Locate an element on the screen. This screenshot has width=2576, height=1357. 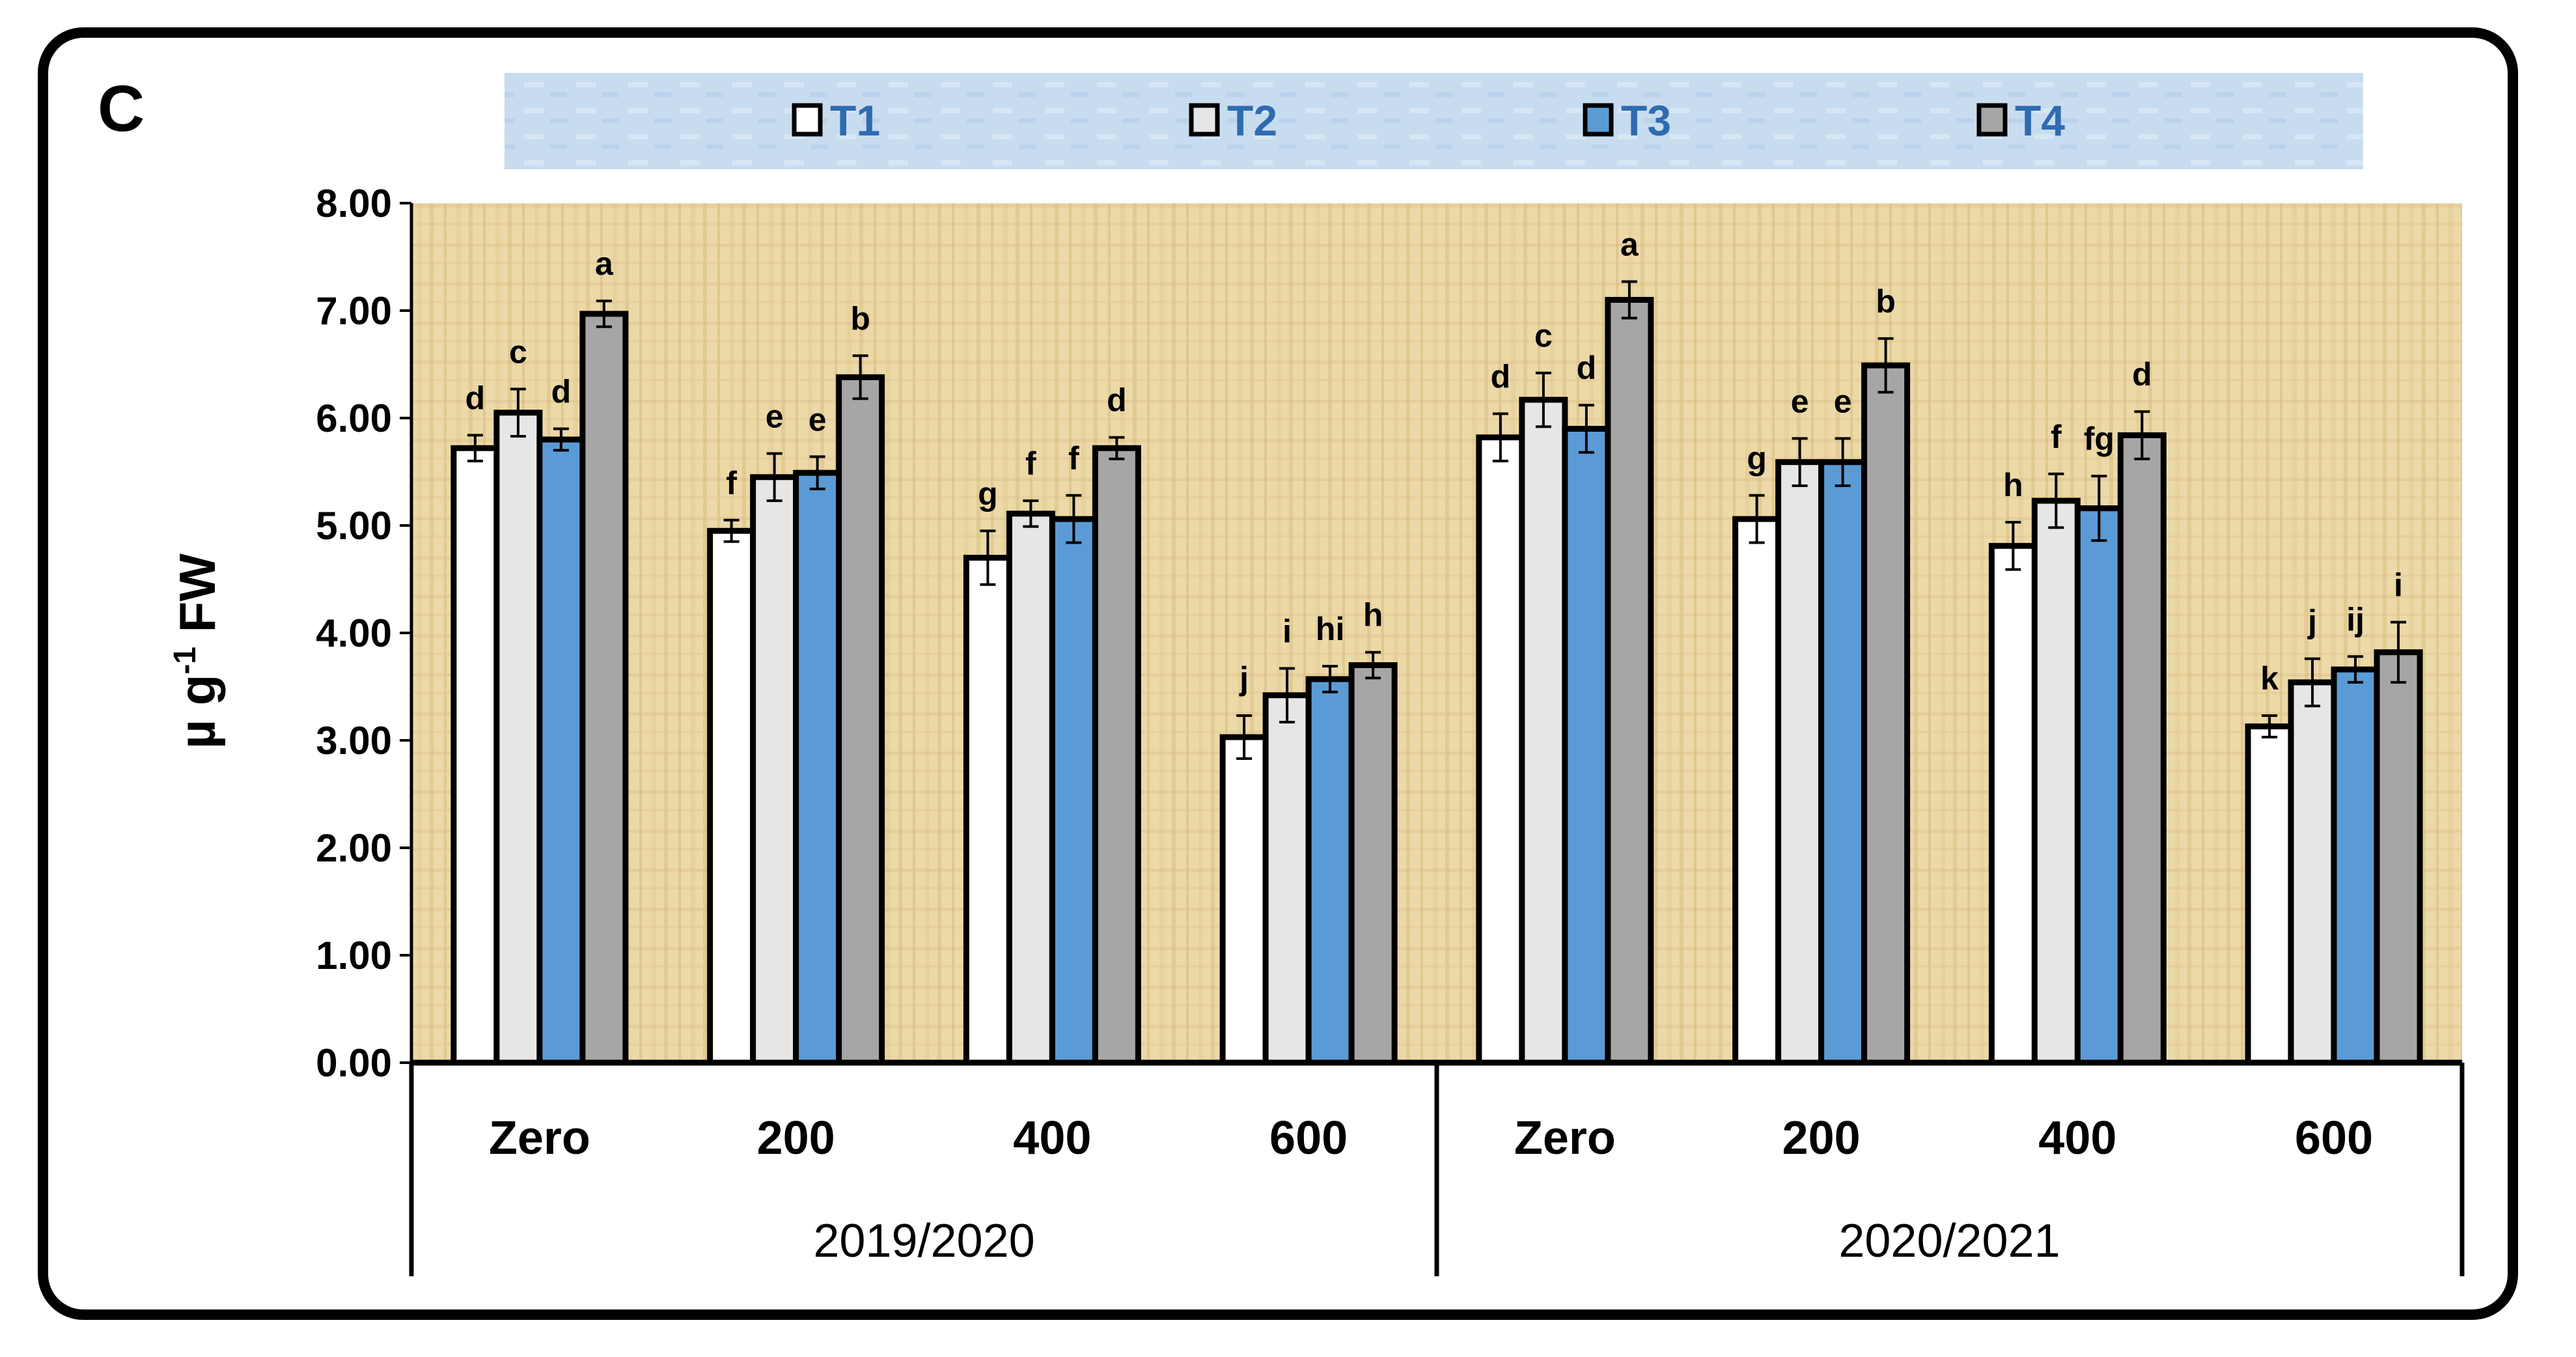
y-axis-title: µ g-1 FW is located at coordinates (197, 651).